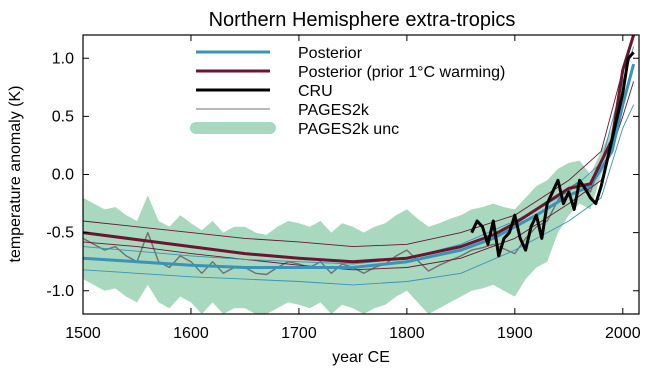 Image resolution: width=646 pixels, height=373 pixels. What do you see at coordinates (315, 91) in the screenshot?
I see `legend-label-cru: CRU` at bounding box center [315, 91].